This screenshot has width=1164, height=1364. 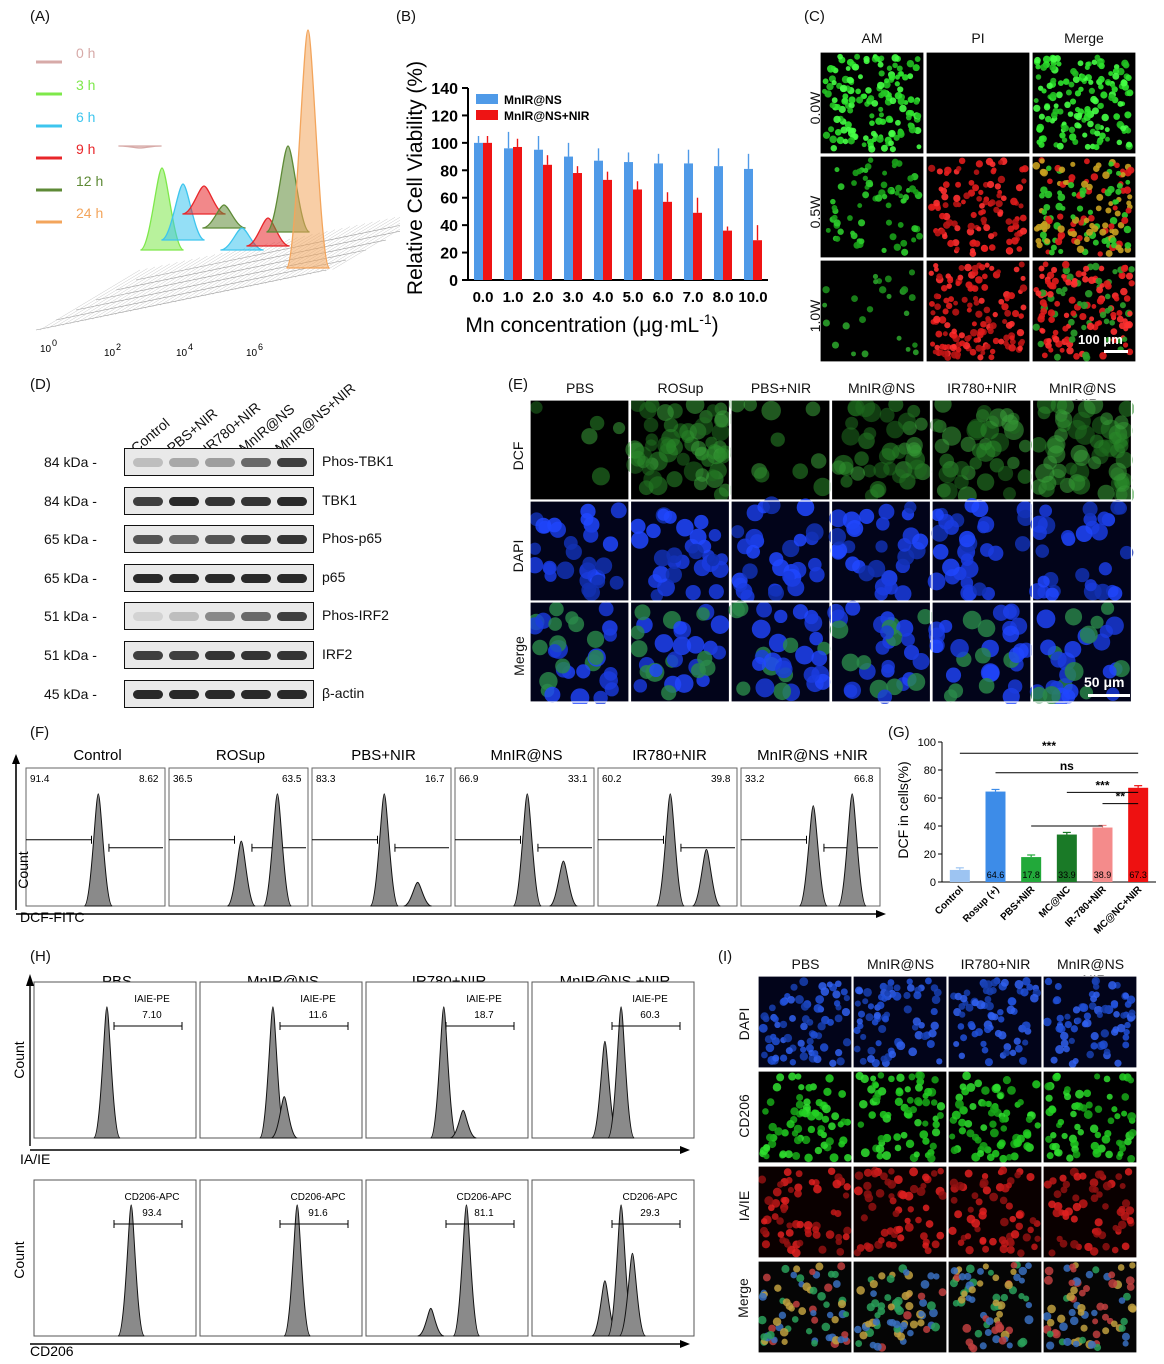 What do you see at coordinates (533, 100) in the screenshot?
I see `b-legend-label: MnIR@NS` at bounding box center [533, 100].